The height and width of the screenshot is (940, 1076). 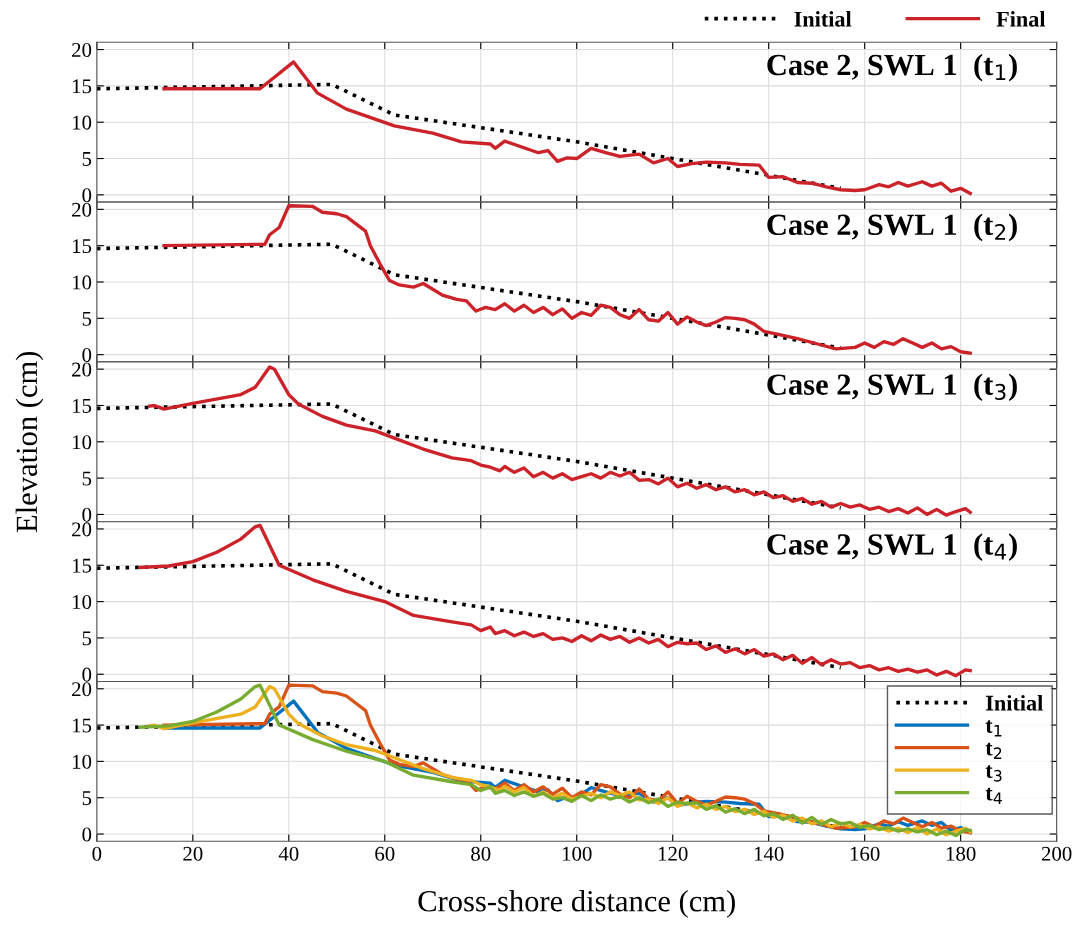 What do you see at coordinates (892, 387) in the screenshot?
I see `annotation: Case 2, SWL 1 (t$_{3}$)` at bounding box center [892, 387].